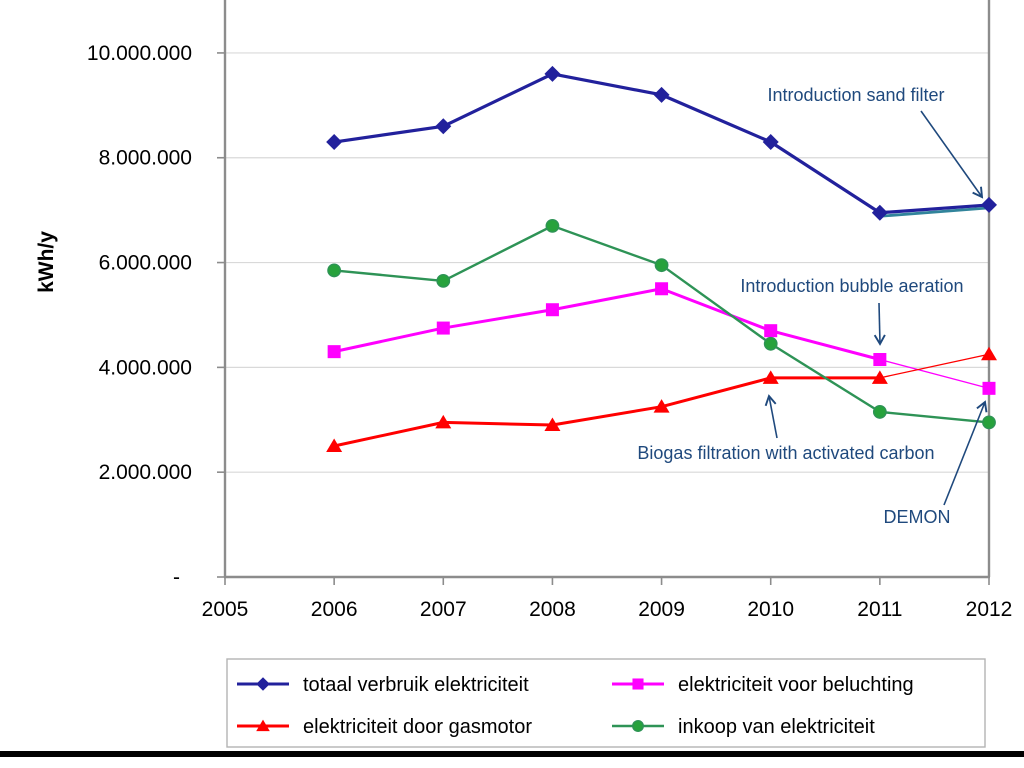 This screenshot has width=1024, height=768. What do you see at coordinates (145, 367) in the screenshot?
I see `y-tick-label: 4.000.000` at bounding box center [145, 367].